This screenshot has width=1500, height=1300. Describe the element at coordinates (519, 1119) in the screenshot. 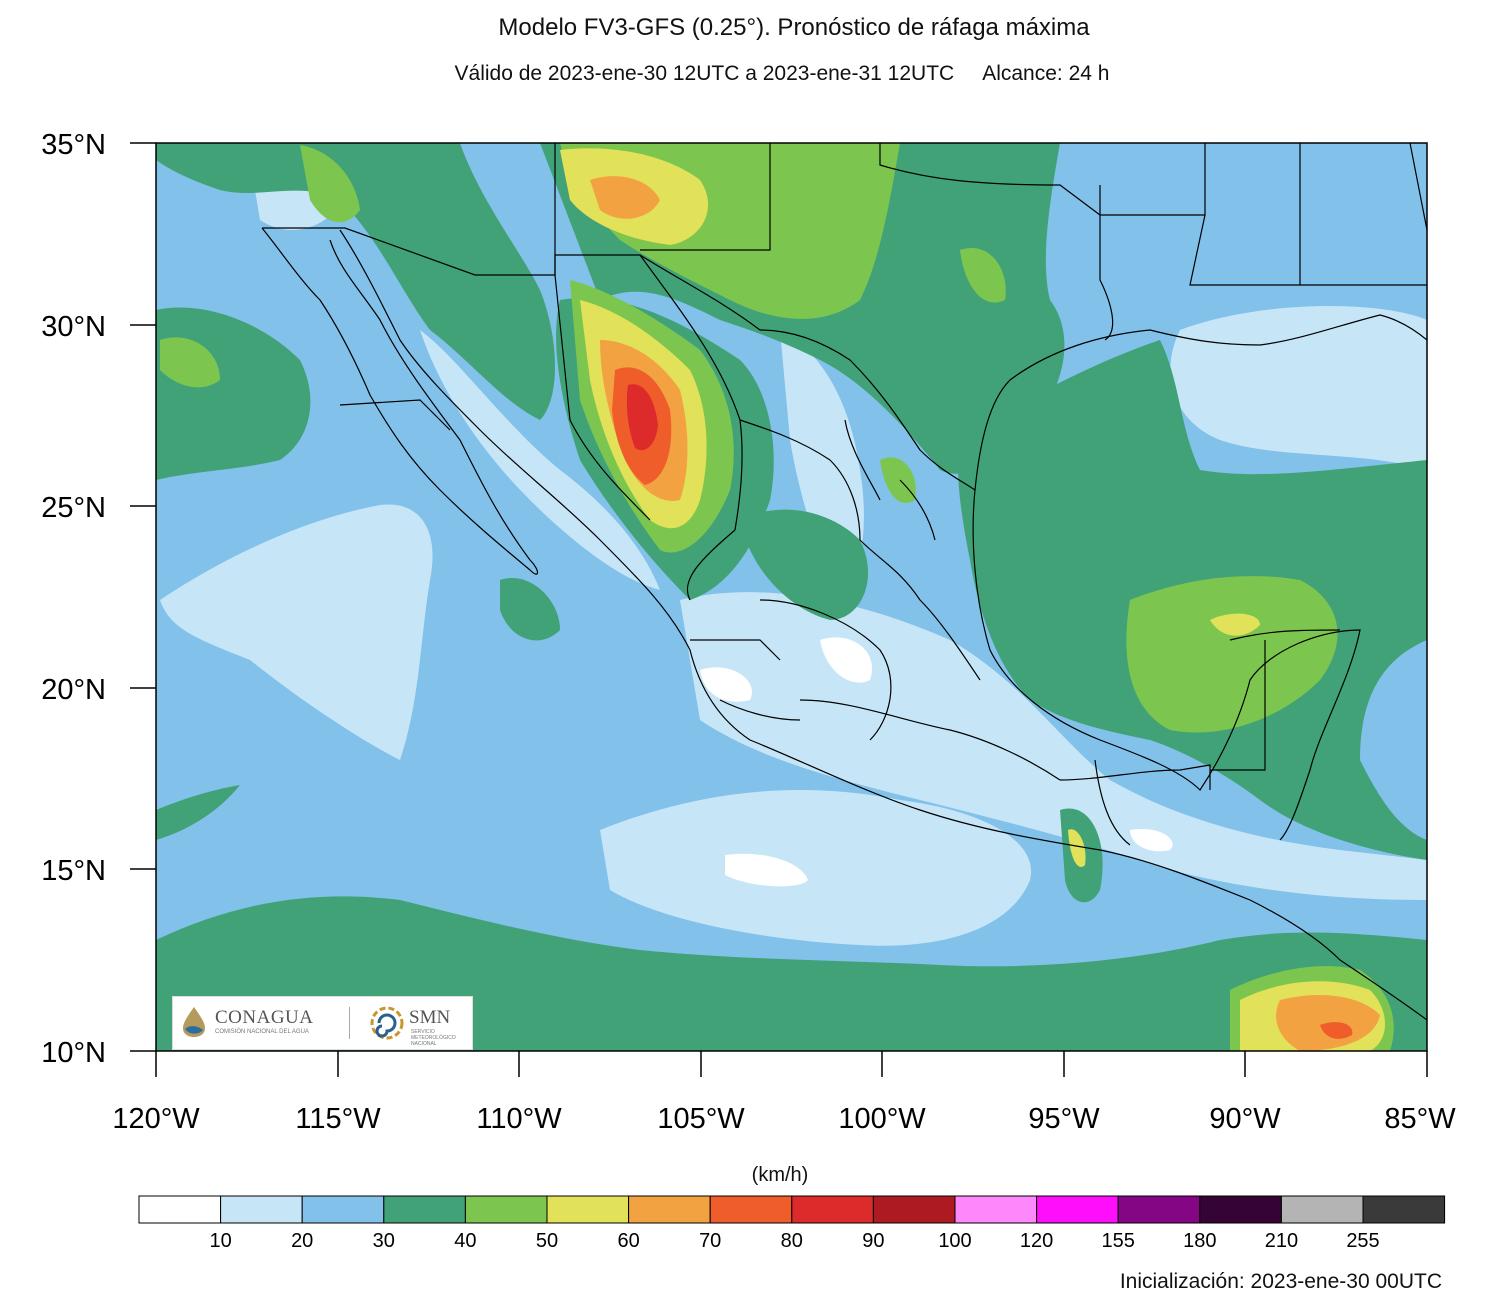

I see `lon-label-110: 110°W` at that location.